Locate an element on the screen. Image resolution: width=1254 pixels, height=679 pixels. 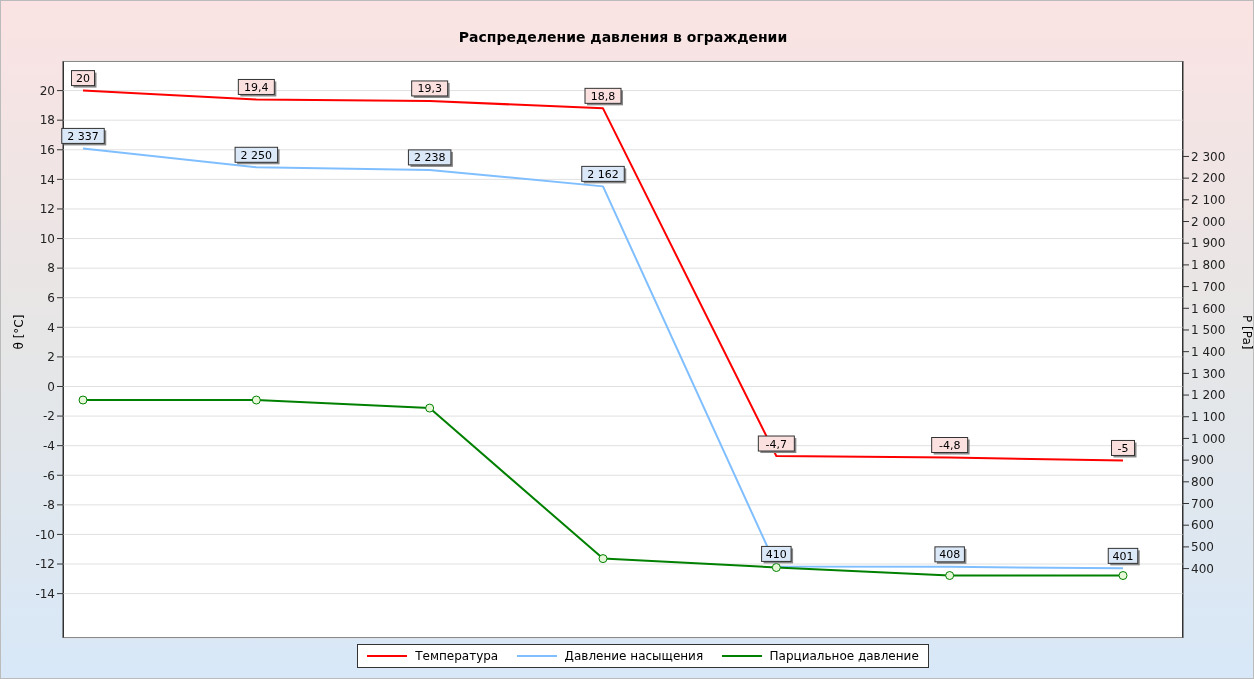
y-tick-label: 2 is located at coordinates (51, 357).